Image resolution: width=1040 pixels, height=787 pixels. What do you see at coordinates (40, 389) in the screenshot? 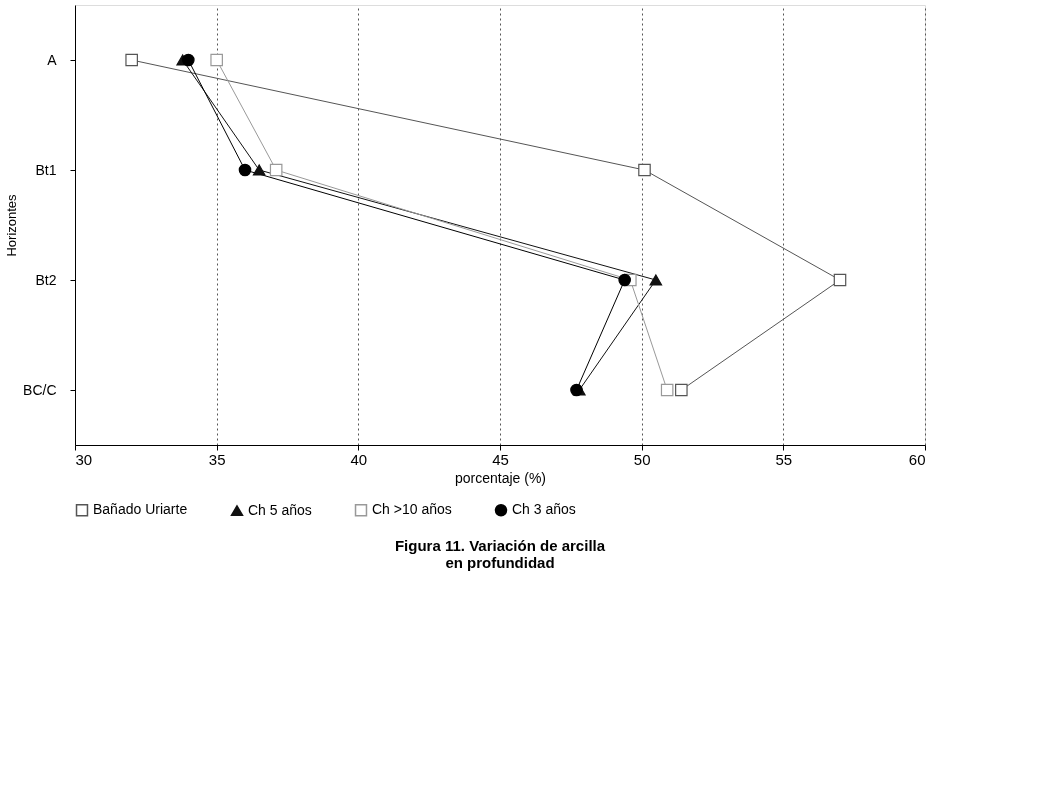
I see `y-tick-label: BC/C` at bounding box center [40, 389].